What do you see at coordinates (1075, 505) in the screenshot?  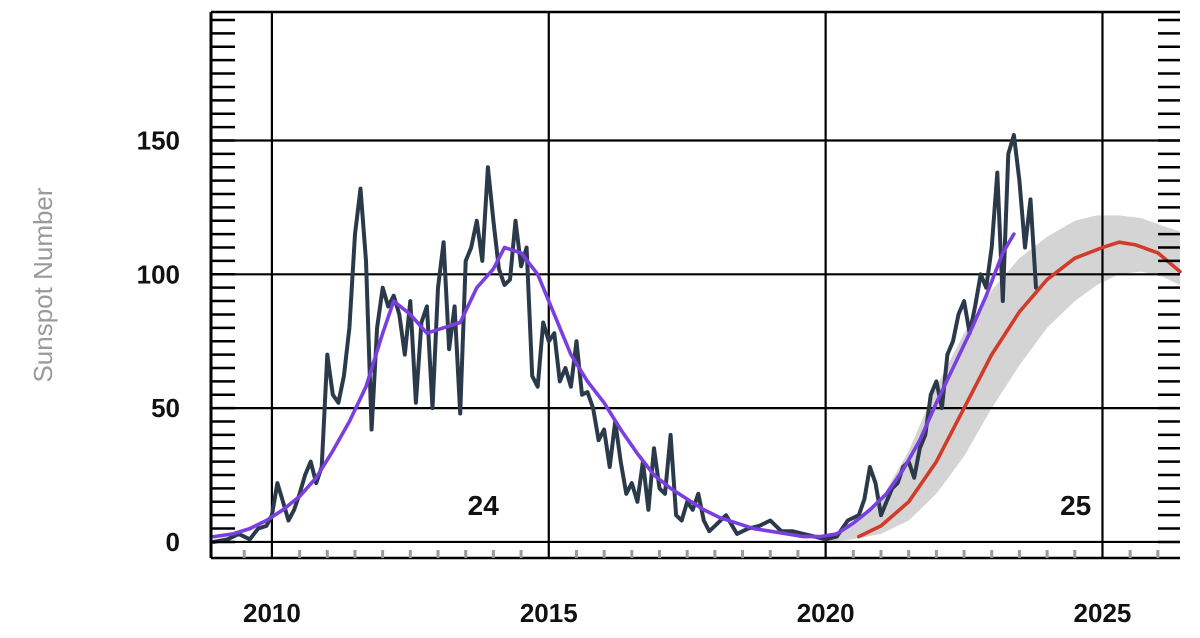 I see `cycle-label-25: 25` at bounding box center [1075, 505].